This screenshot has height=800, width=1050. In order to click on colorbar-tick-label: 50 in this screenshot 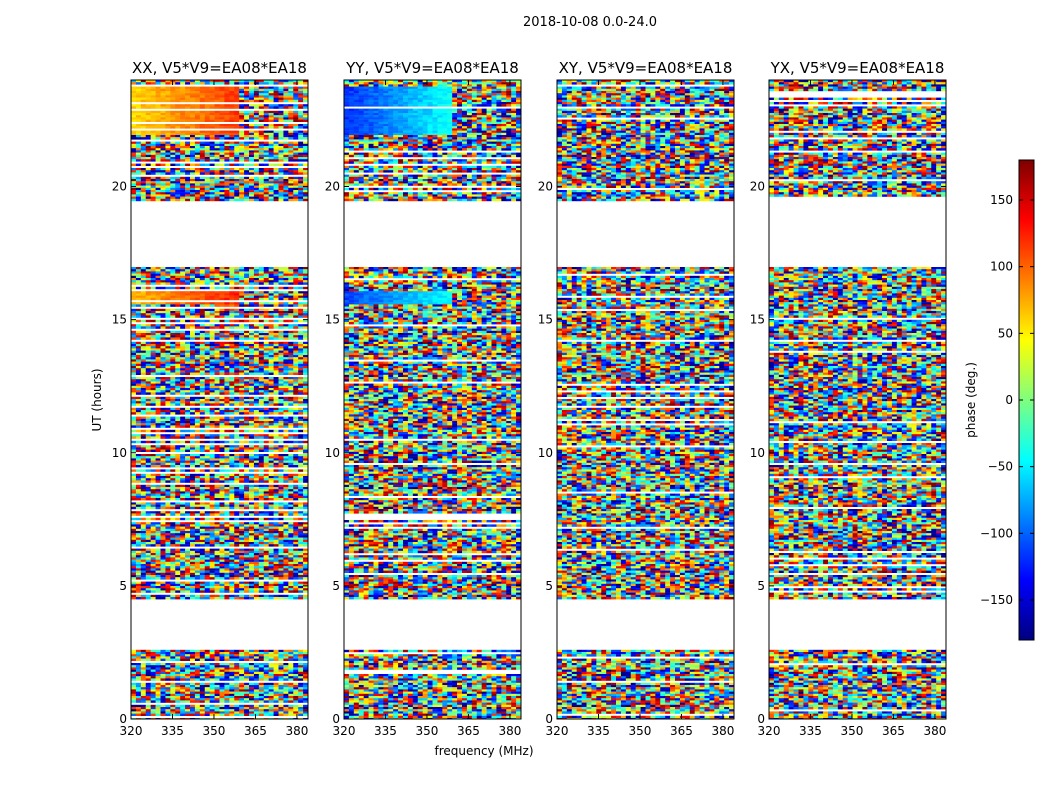, I will do `click(1005, 333)`.